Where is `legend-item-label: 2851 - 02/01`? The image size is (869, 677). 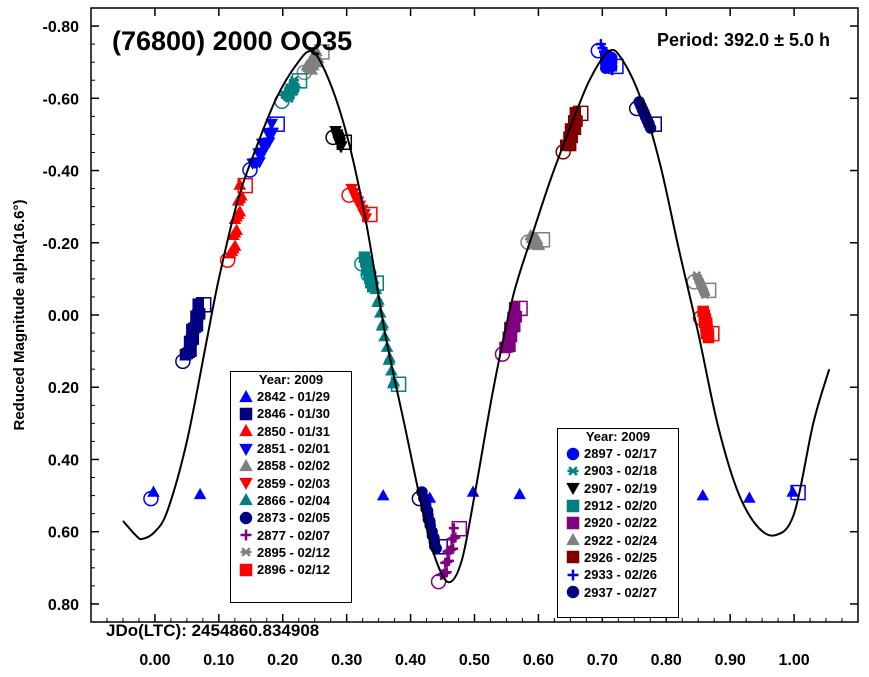 legend-item-label: 2851 - 02/01 is located at coordinates (294, 449).